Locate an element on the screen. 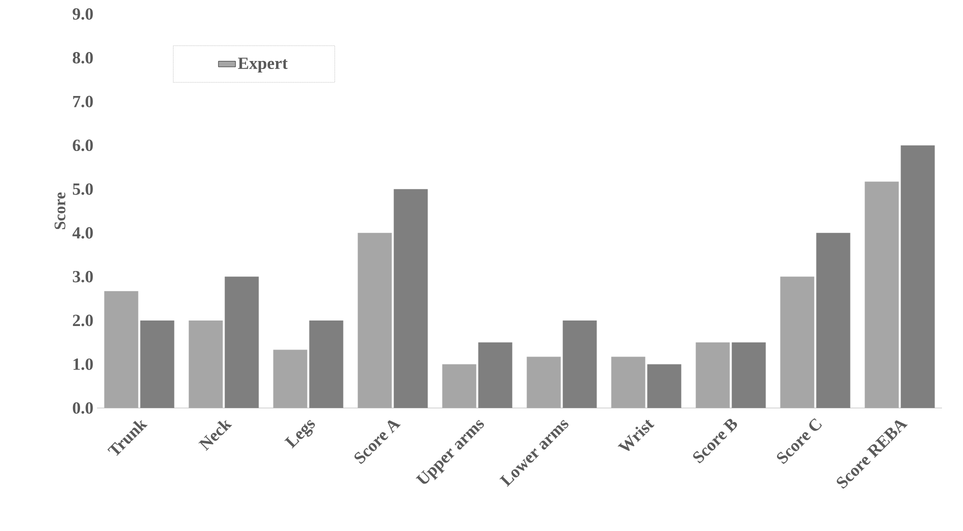 This screenshot has height=531, width=963. y-tick-label: 2.0 is located at coordinates (82, 320).